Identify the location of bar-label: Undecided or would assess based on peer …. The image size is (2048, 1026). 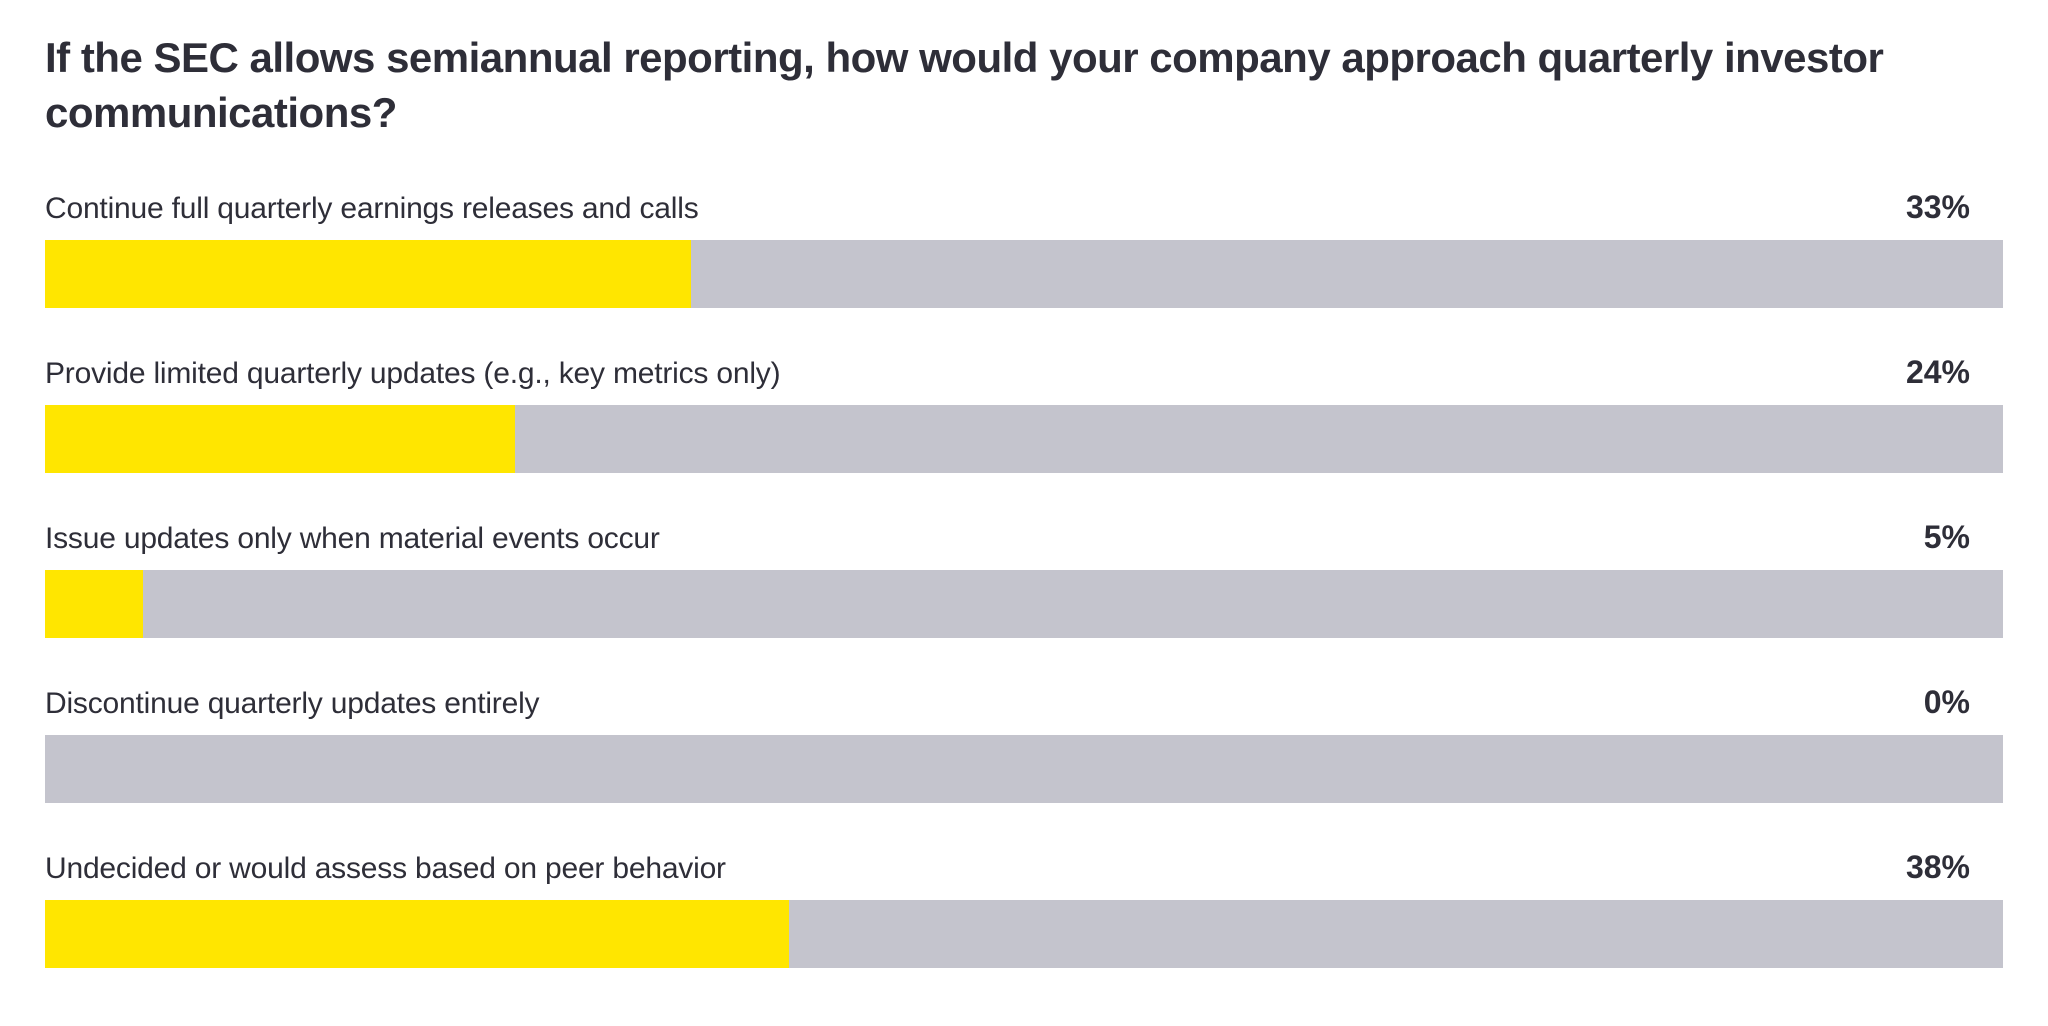
(385, 868).